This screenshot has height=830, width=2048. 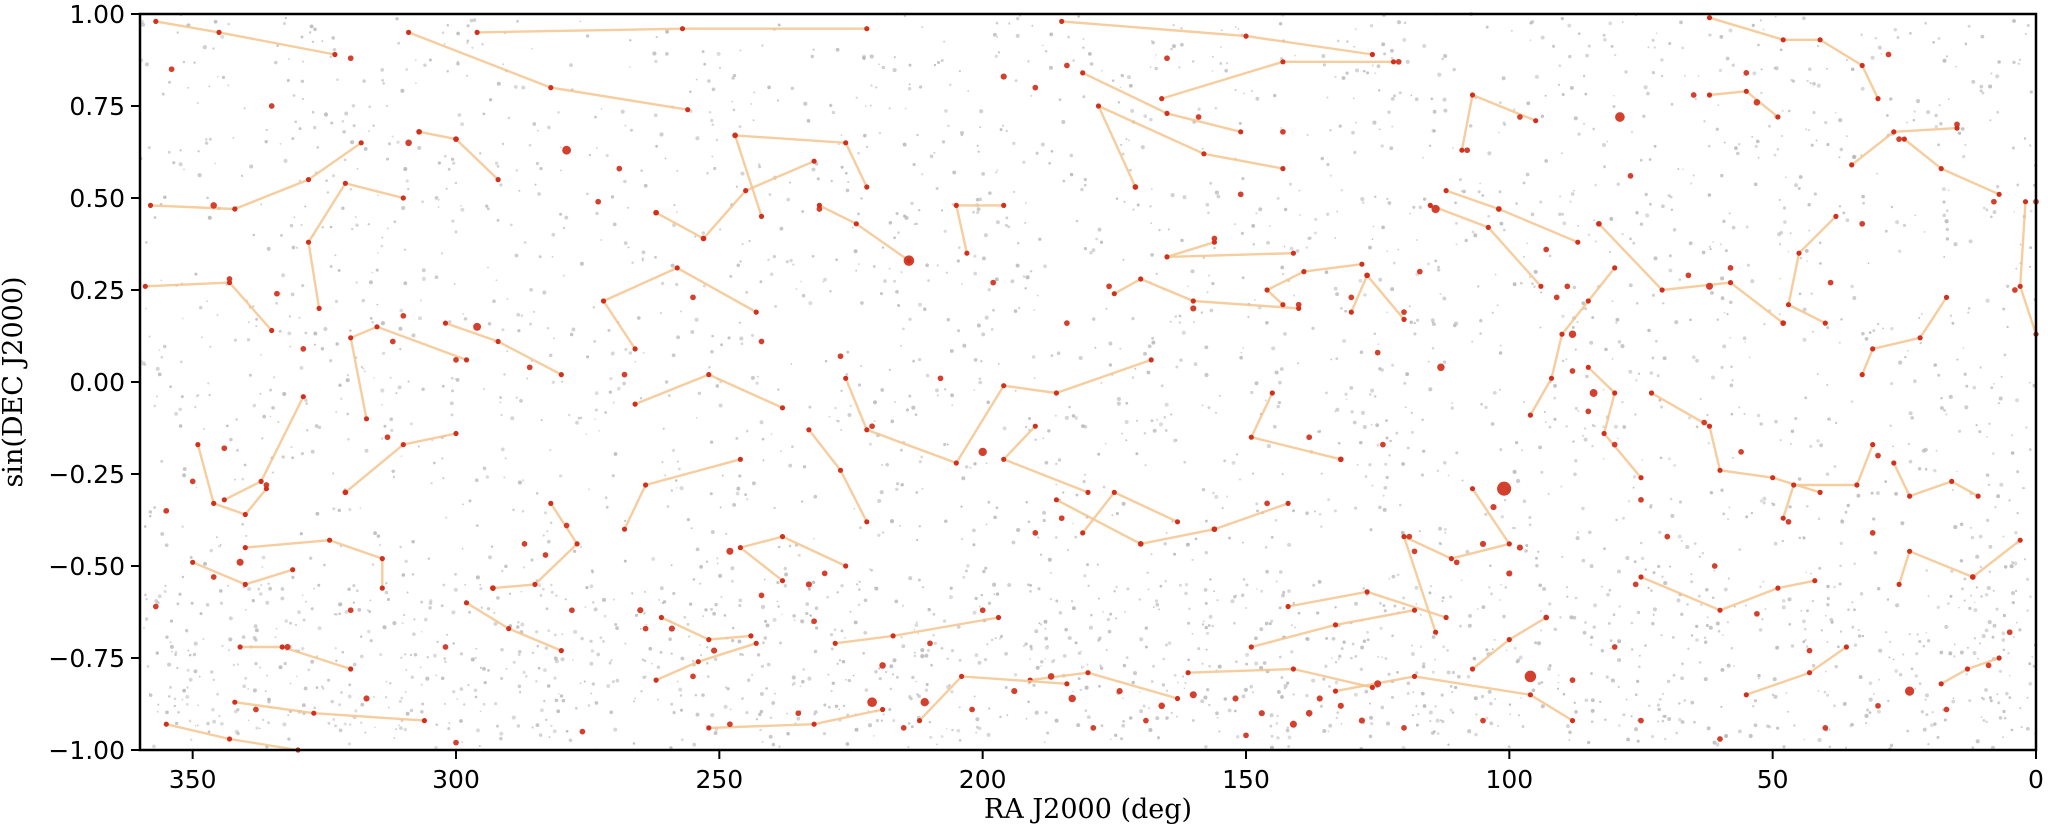 I want to click on x-tick-label: 350, so click(x=193, y=779).